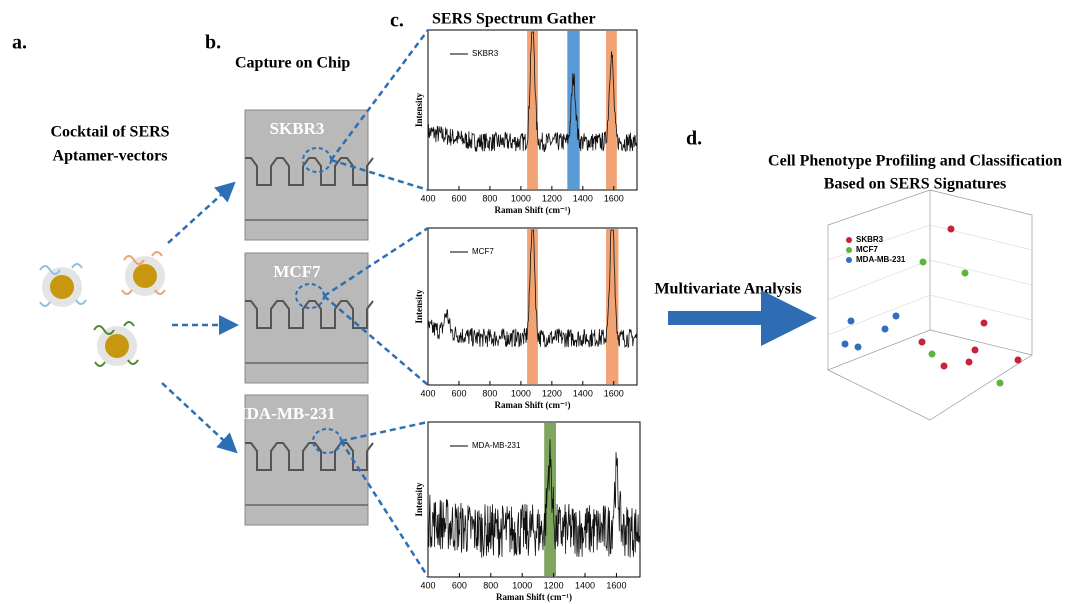  What do you see at coordinates (727, 289) in the screenshot?
I see `arrow-label: Multivariate Analysis` at bounding box center [727, 289].